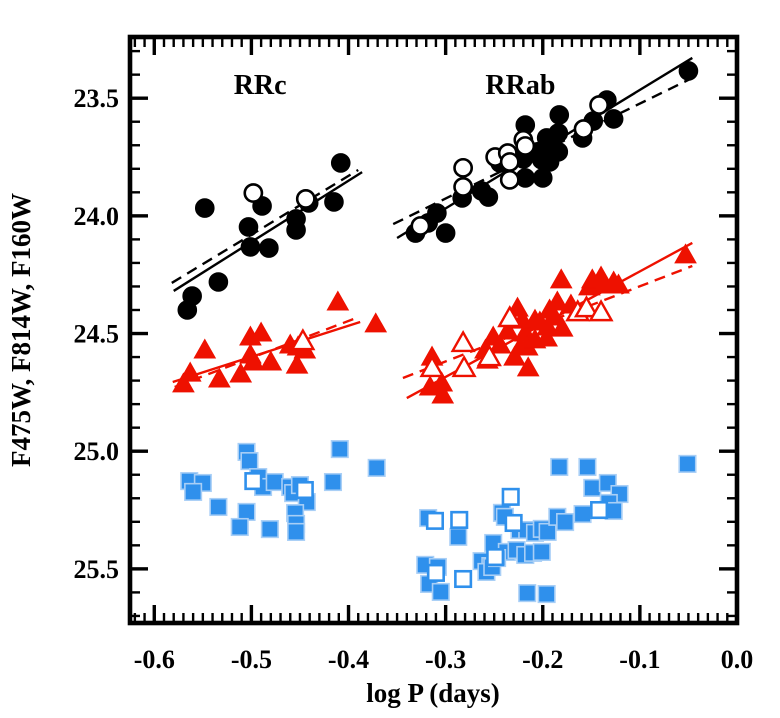 This screenshot has height=718, width=780. I want to click on x-tick-label: -0.1, so click(639, 659).